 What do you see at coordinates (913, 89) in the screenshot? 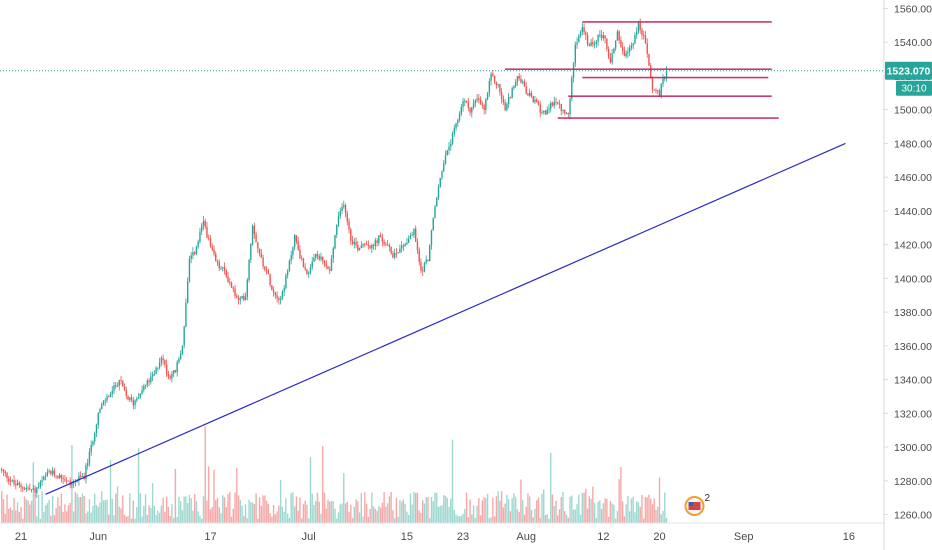
I see `countdown-badge-text: 30:10` at bounding box center [913, 89].